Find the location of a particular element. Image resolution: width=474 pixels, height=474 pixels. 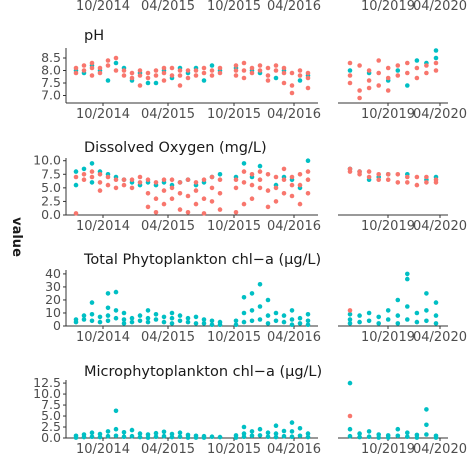

y-tick-label: 30 is located at coordinates (53, 286).